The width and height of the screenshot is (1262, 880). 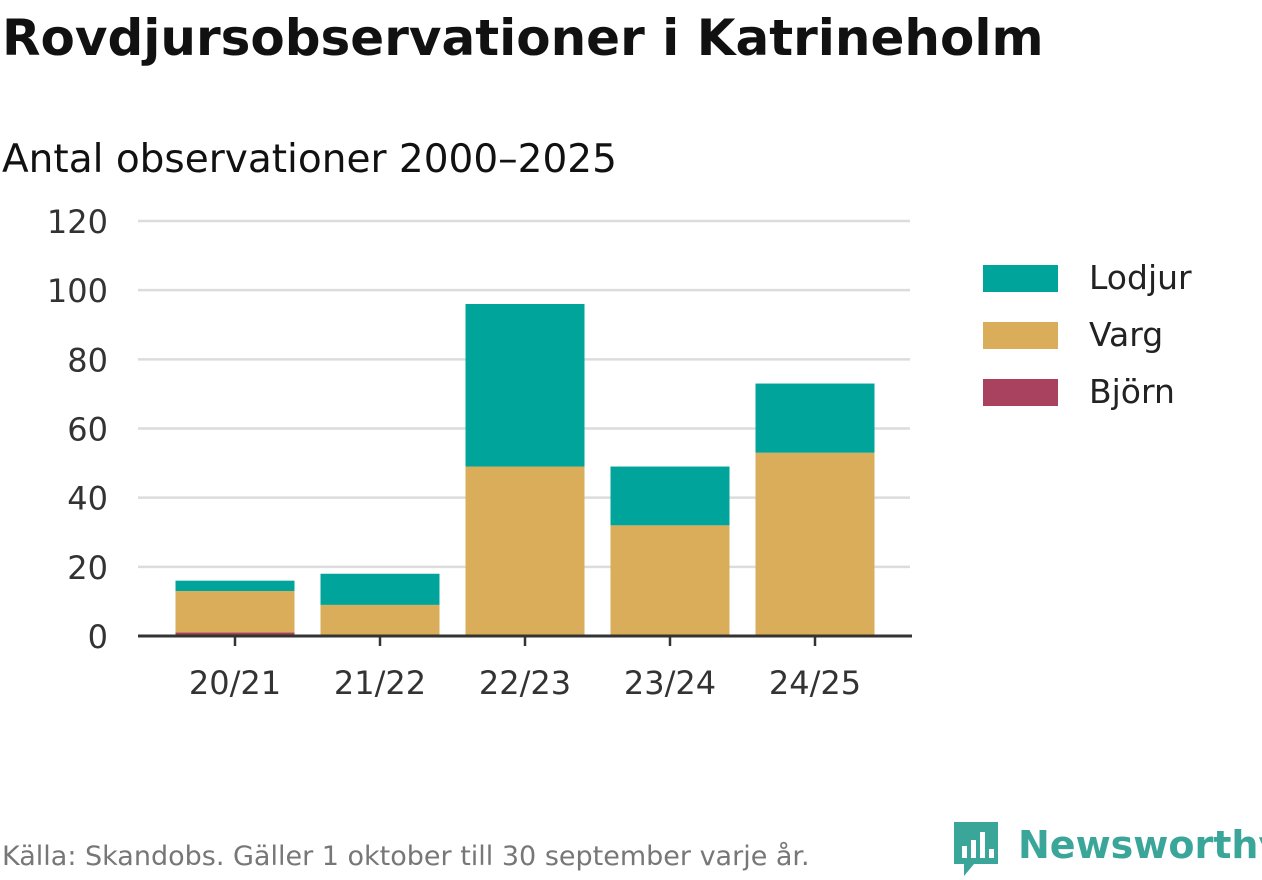 I want to click on newsworthy-logo-icon, so click(x=976, y=849).